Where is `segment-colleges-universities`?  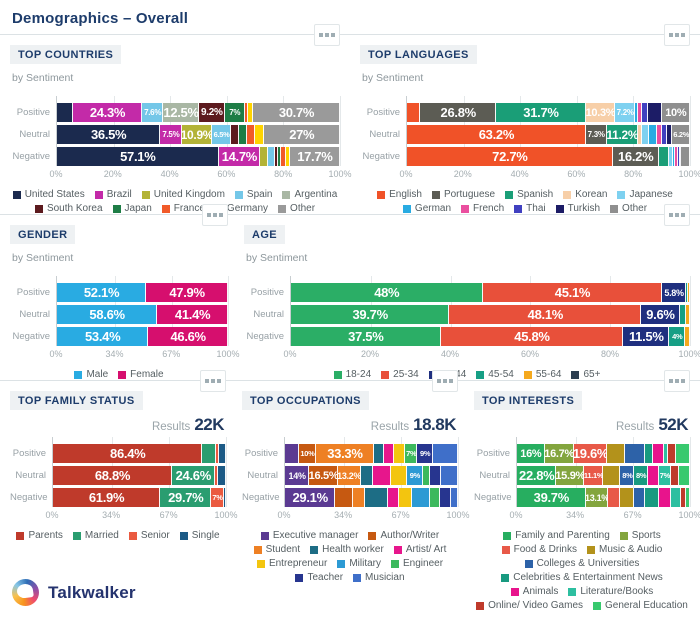 segment-colleges-universities is located at coordinates (635, 453).